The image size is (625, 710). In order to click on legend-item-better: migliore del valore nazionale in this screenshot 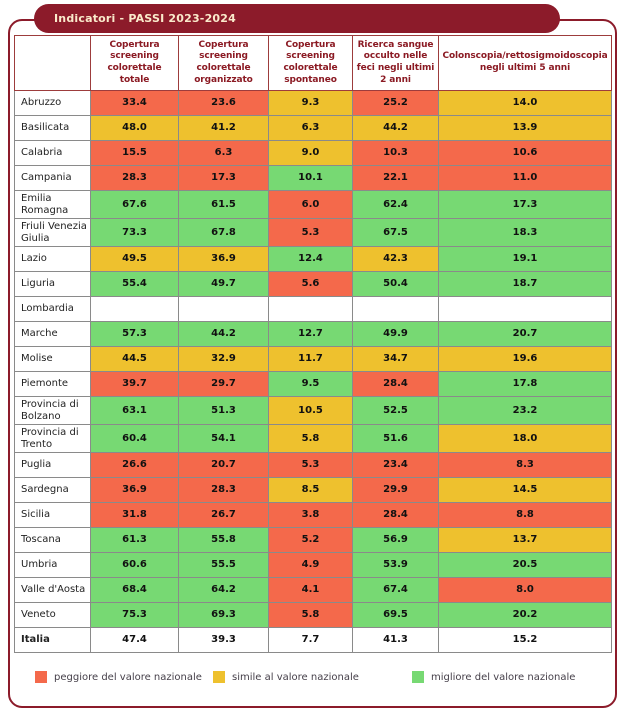, I will do `click(493, 677)`.